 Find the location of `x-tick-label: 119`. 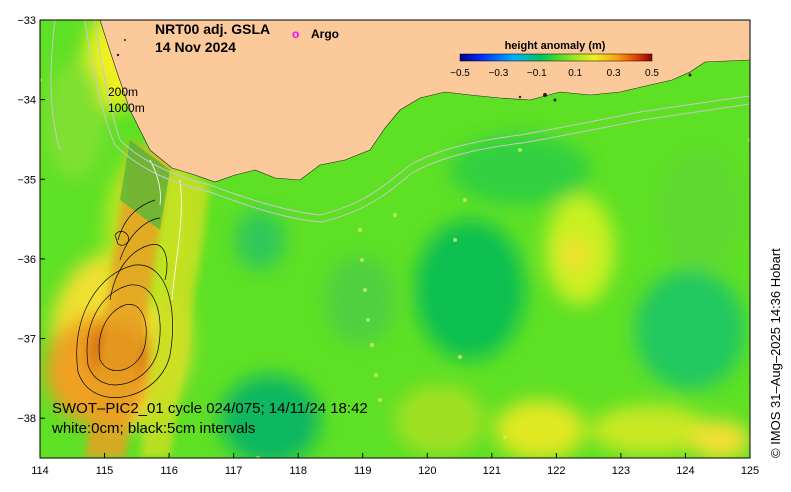

x-tick-label: 119 is located at coordinates (363, 471).